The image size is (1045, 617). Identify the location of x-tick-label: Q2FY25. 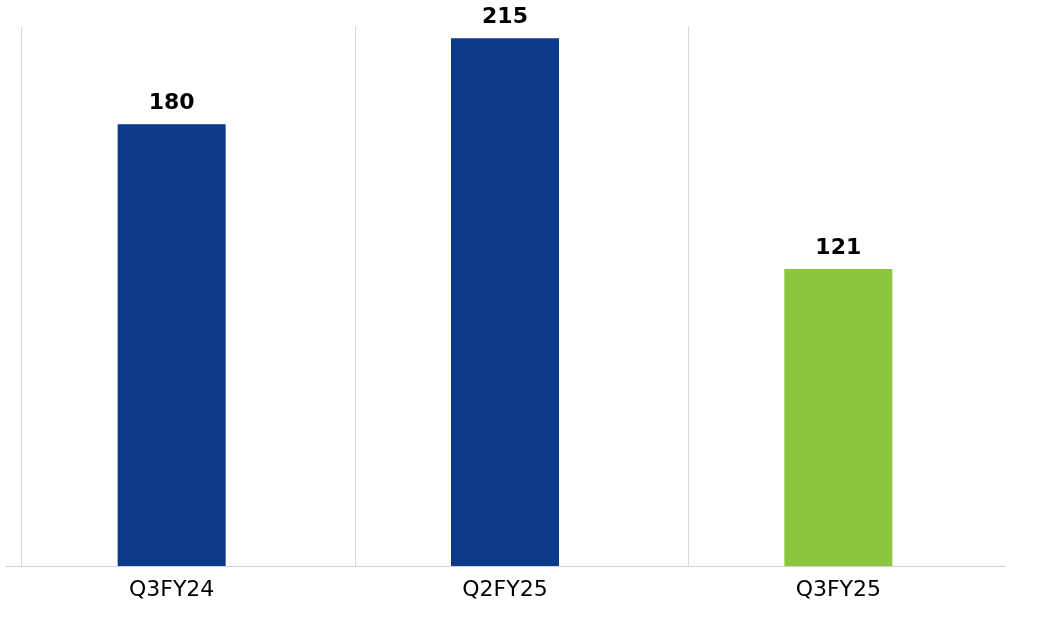
(505, 588).